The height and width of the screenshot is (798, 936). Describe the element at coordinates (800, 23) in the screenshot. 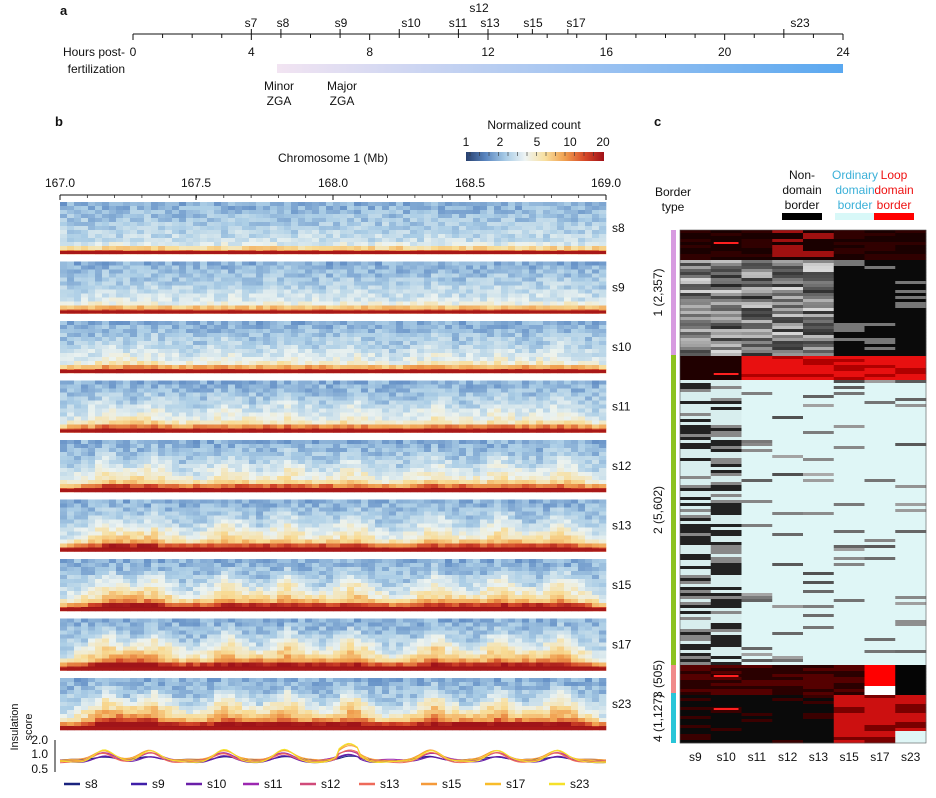

I see `stage-label-s23: s23` at that location.